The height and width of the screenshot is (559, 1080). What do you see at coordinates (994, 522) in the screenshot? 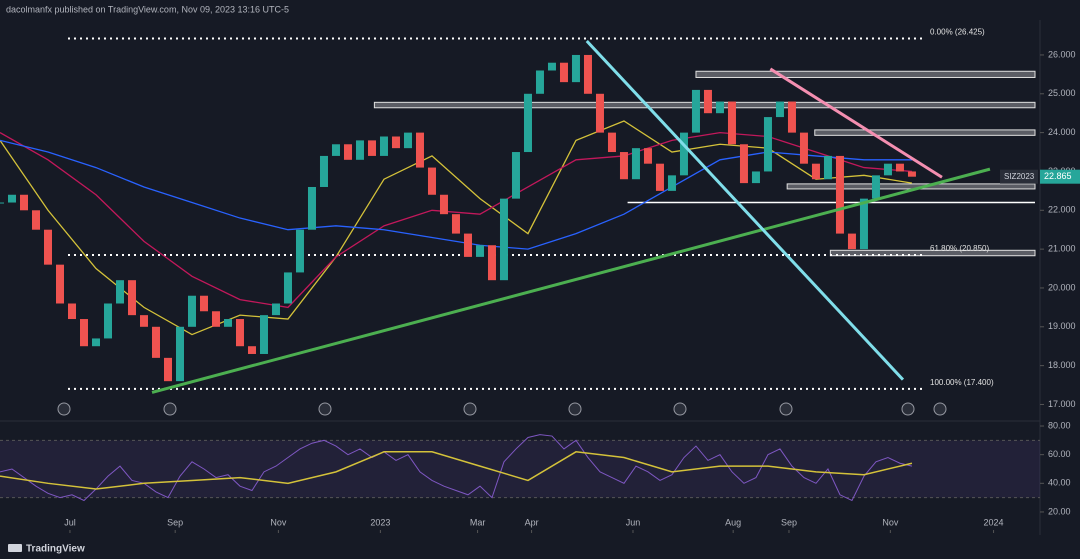
I see `x-tick-label: 2024` at bounding box center [994, 522].